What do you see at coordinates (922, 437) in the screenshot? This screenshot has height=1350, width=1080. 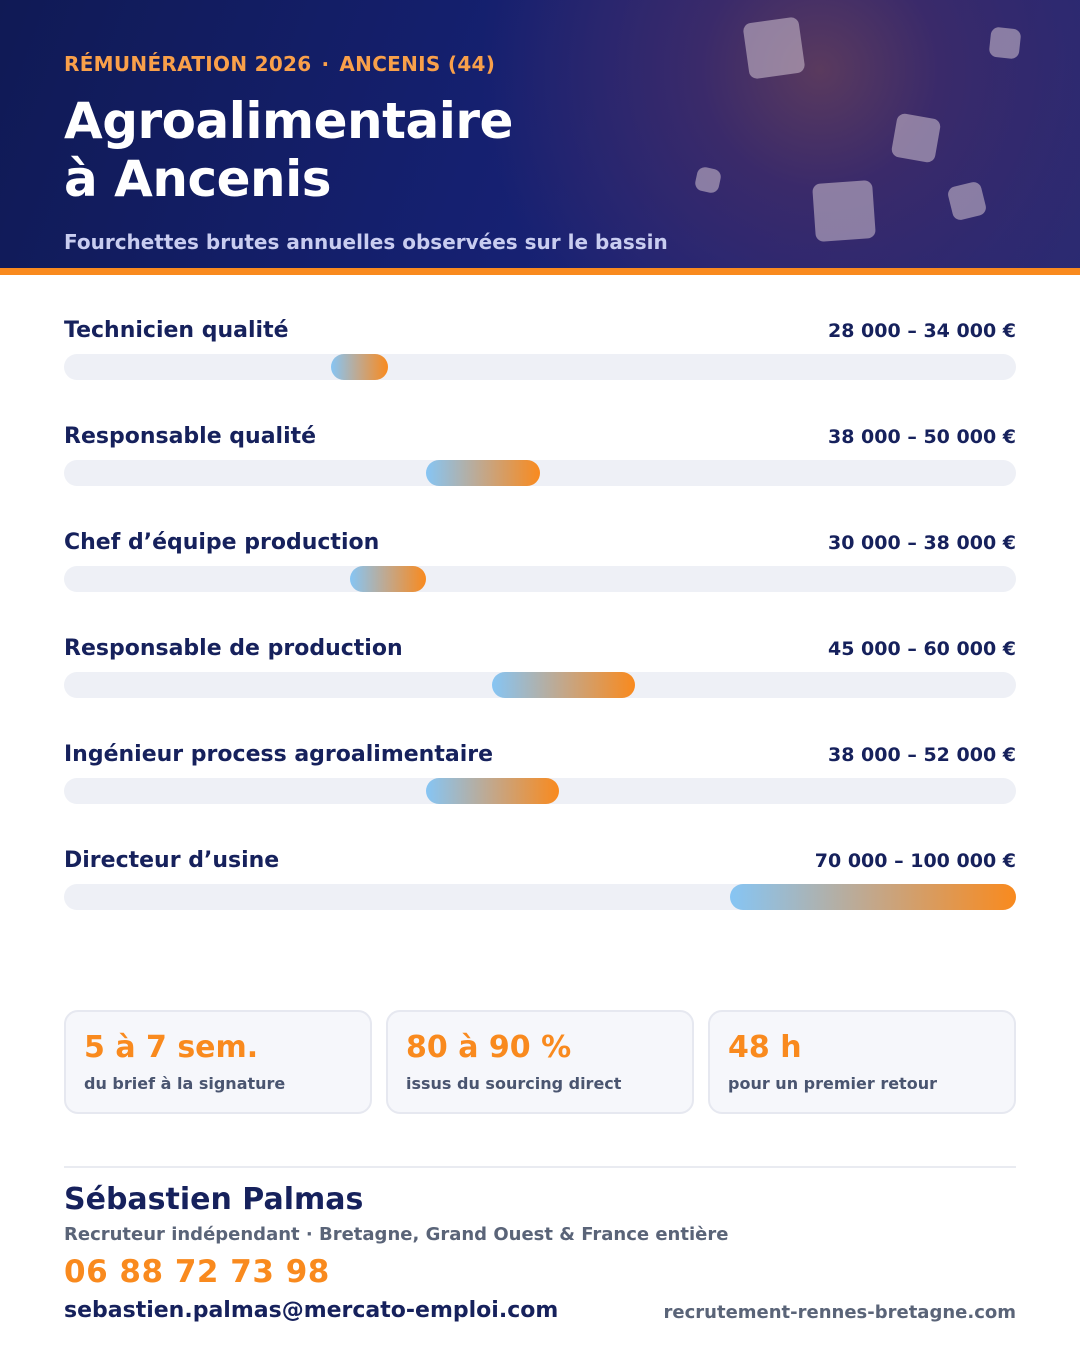 I see `row-range-label: 38 000 – 50 000 €` at bounding box center [922, 437].